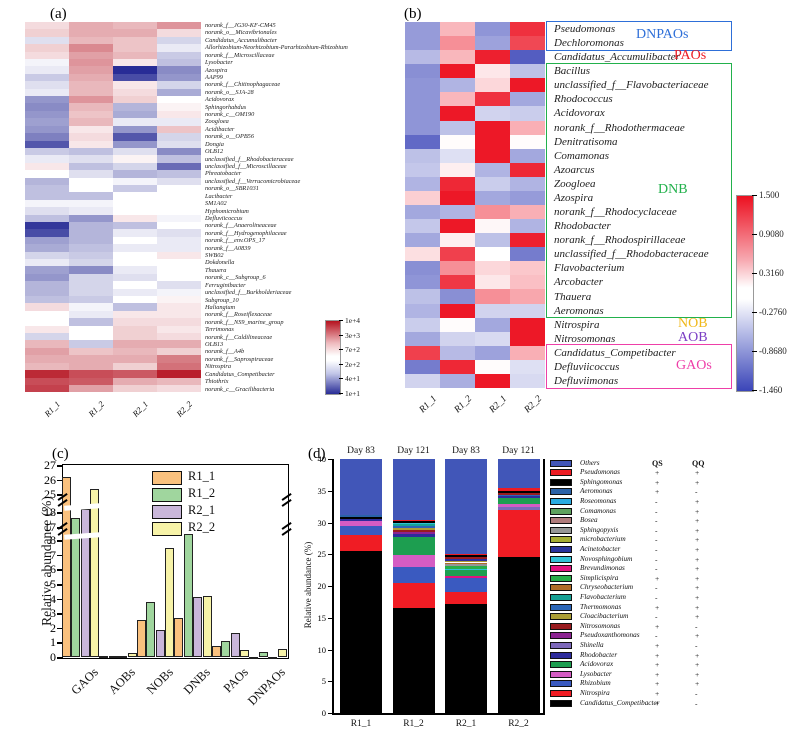 The width and height of the screenshot is (797, 733). I want to click on qq-column-header: QQ, so click(698, 463).